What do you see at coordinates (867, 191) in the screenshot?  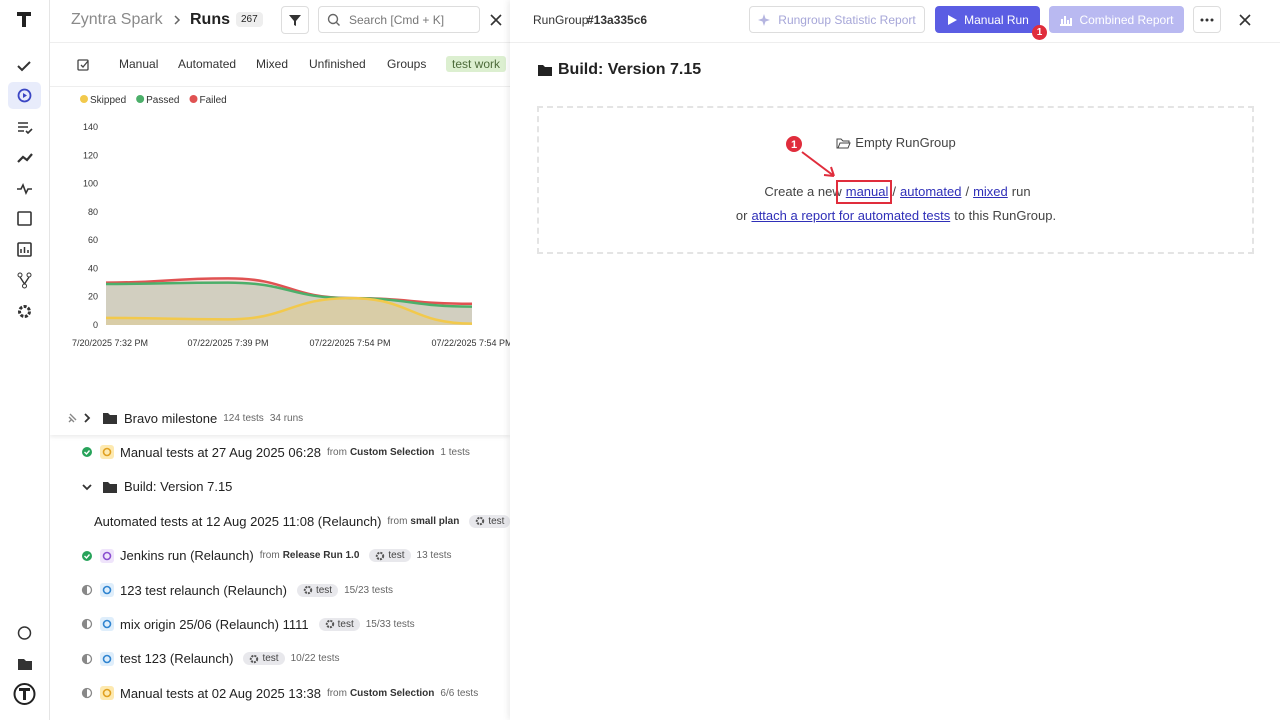 I see `manual-link: manual` at bounding box center [867, 191].